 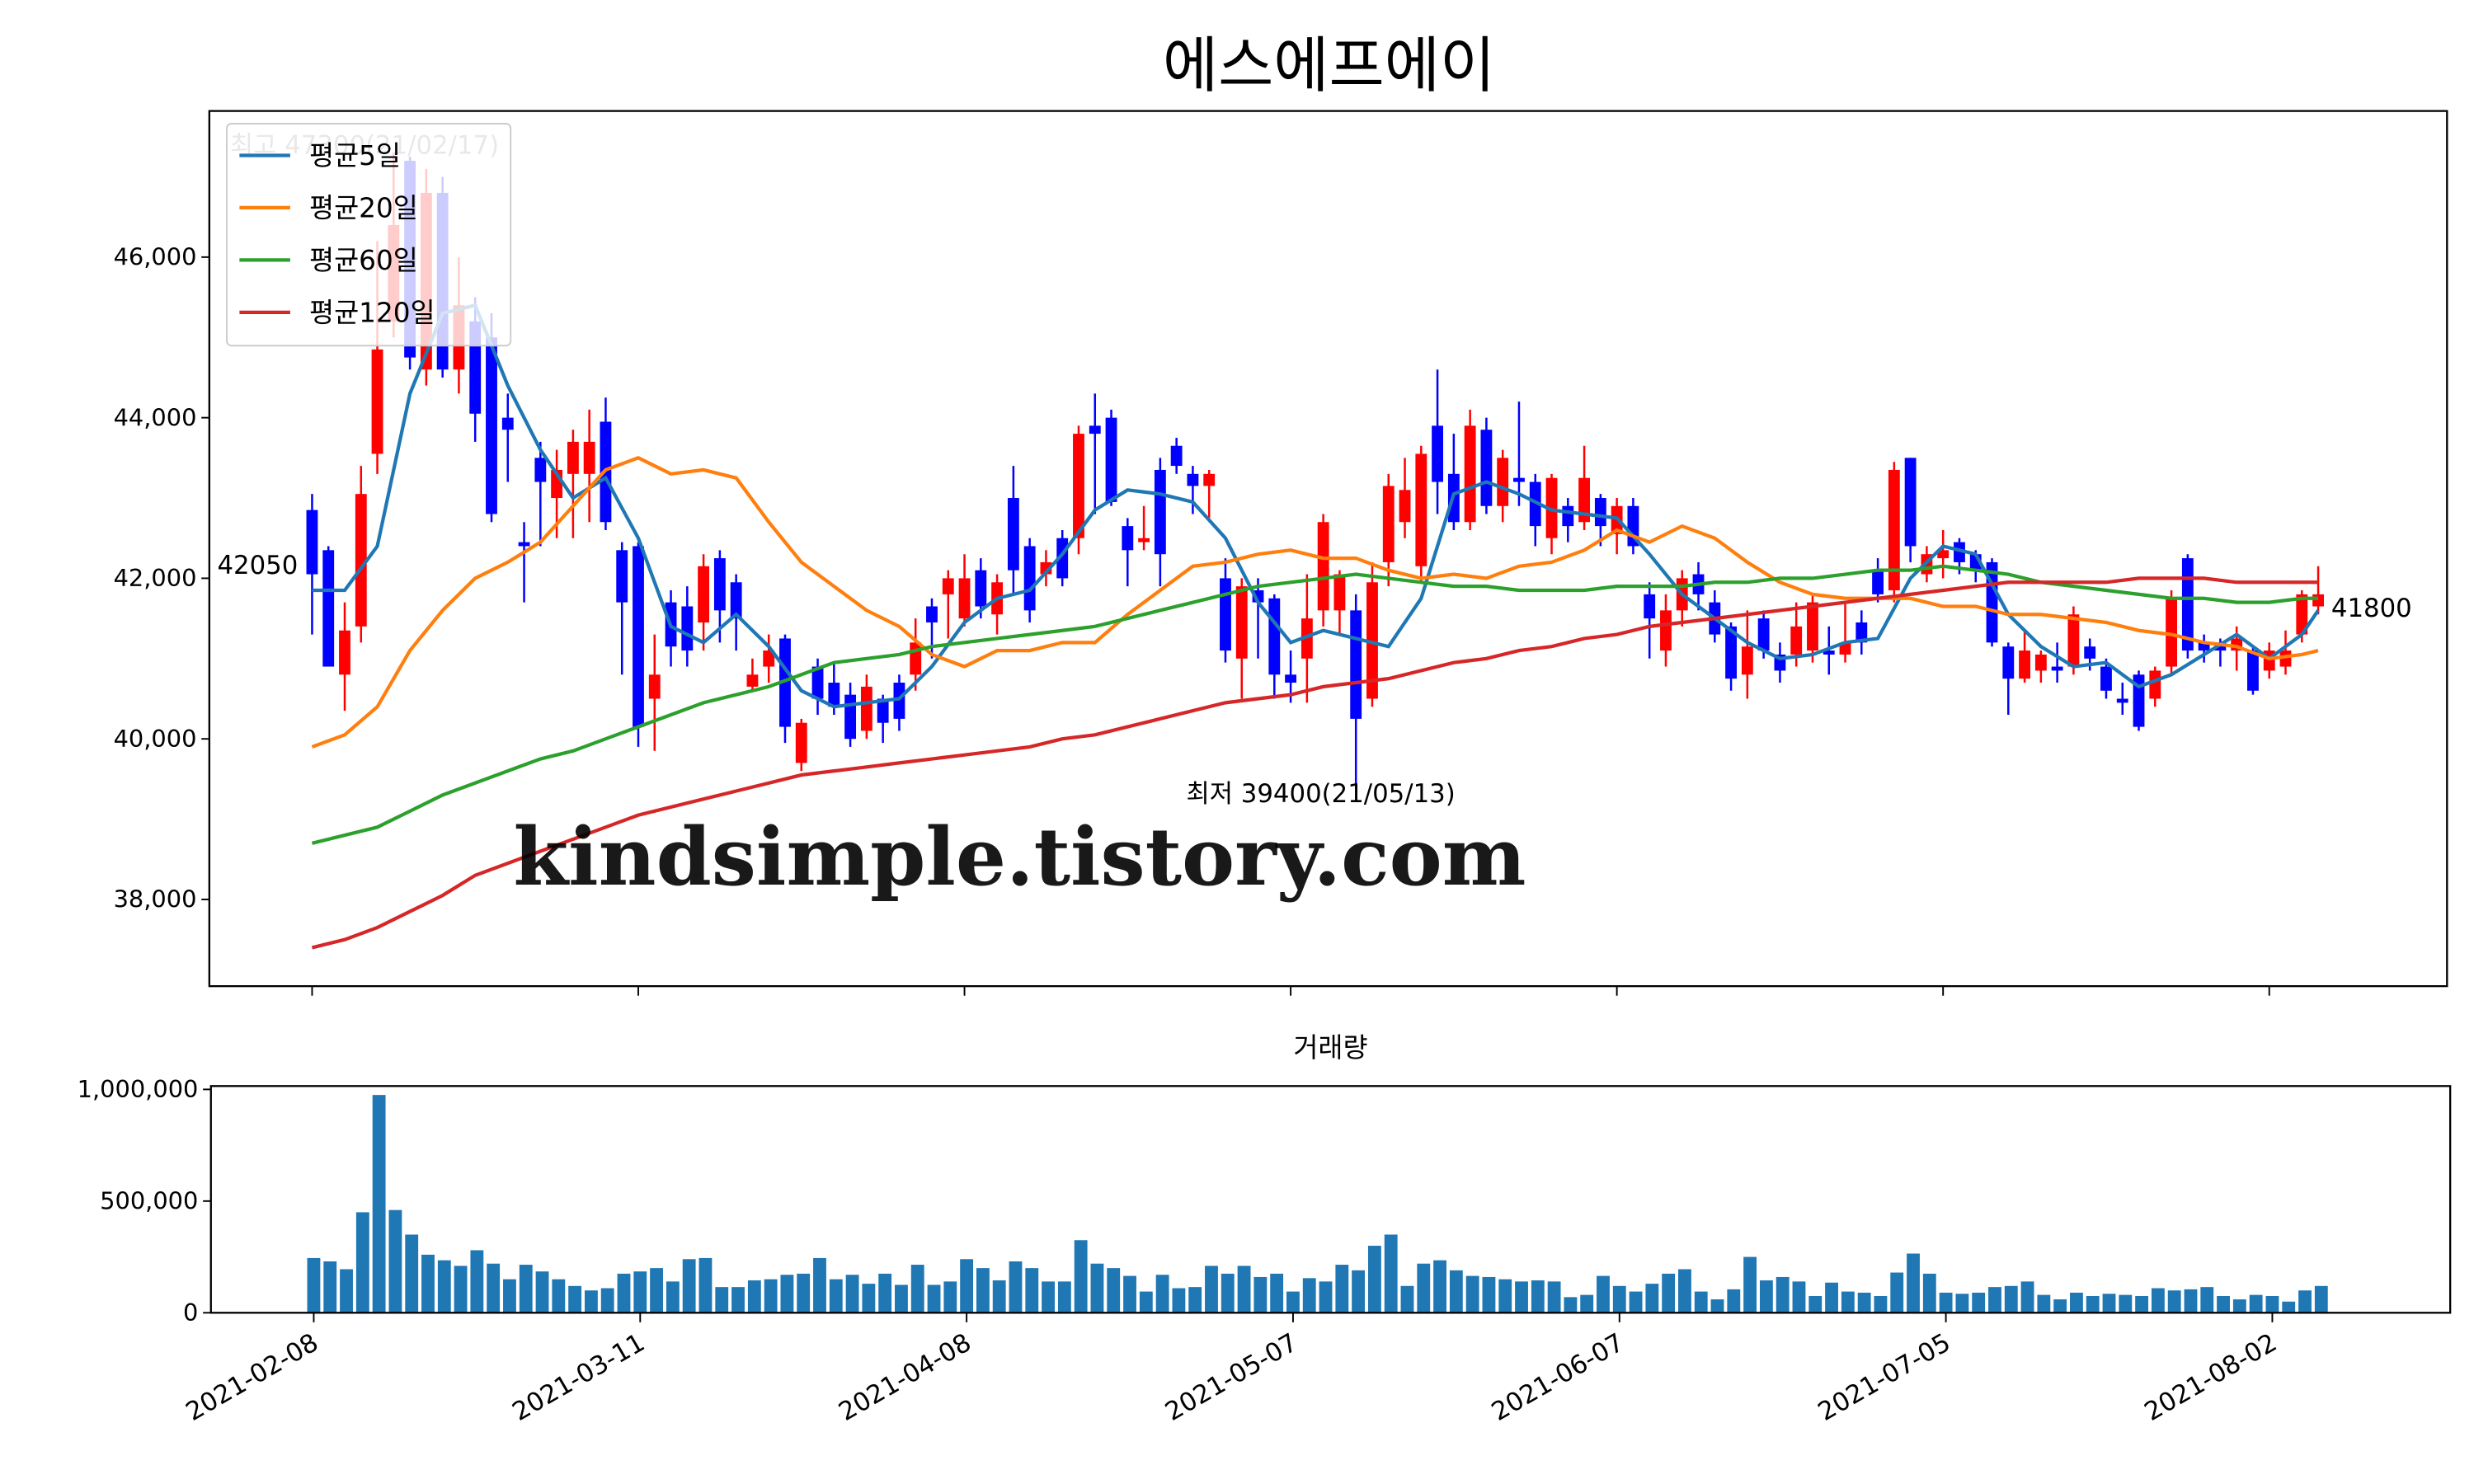 What do you see at coordinates (155, 417) in the screenshot?
I see `y-tick-label: 44,000` at bounding box center [155, 417].